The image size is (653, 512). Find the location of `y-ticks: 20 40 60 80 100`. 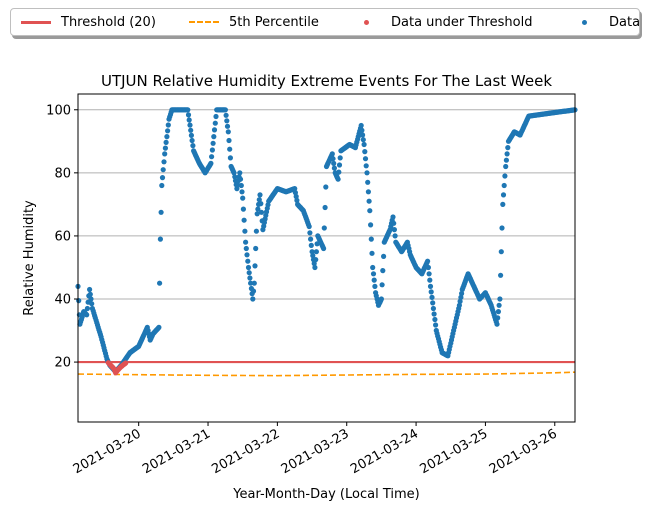

y-ticks: 20 40 60 80 100 is located at coordinates (62, 237).